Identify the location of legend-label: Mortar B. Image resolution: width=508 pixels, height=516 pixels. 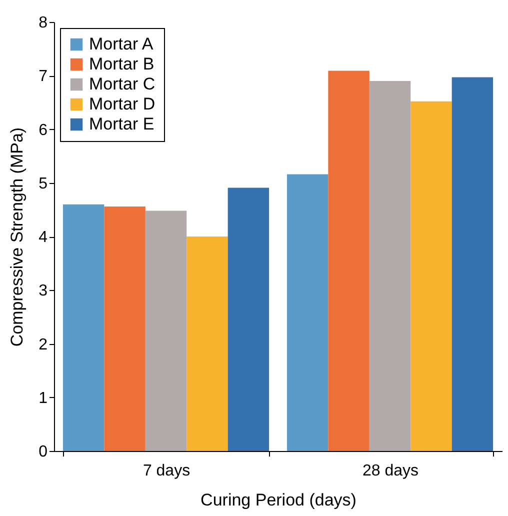
(121, 64).